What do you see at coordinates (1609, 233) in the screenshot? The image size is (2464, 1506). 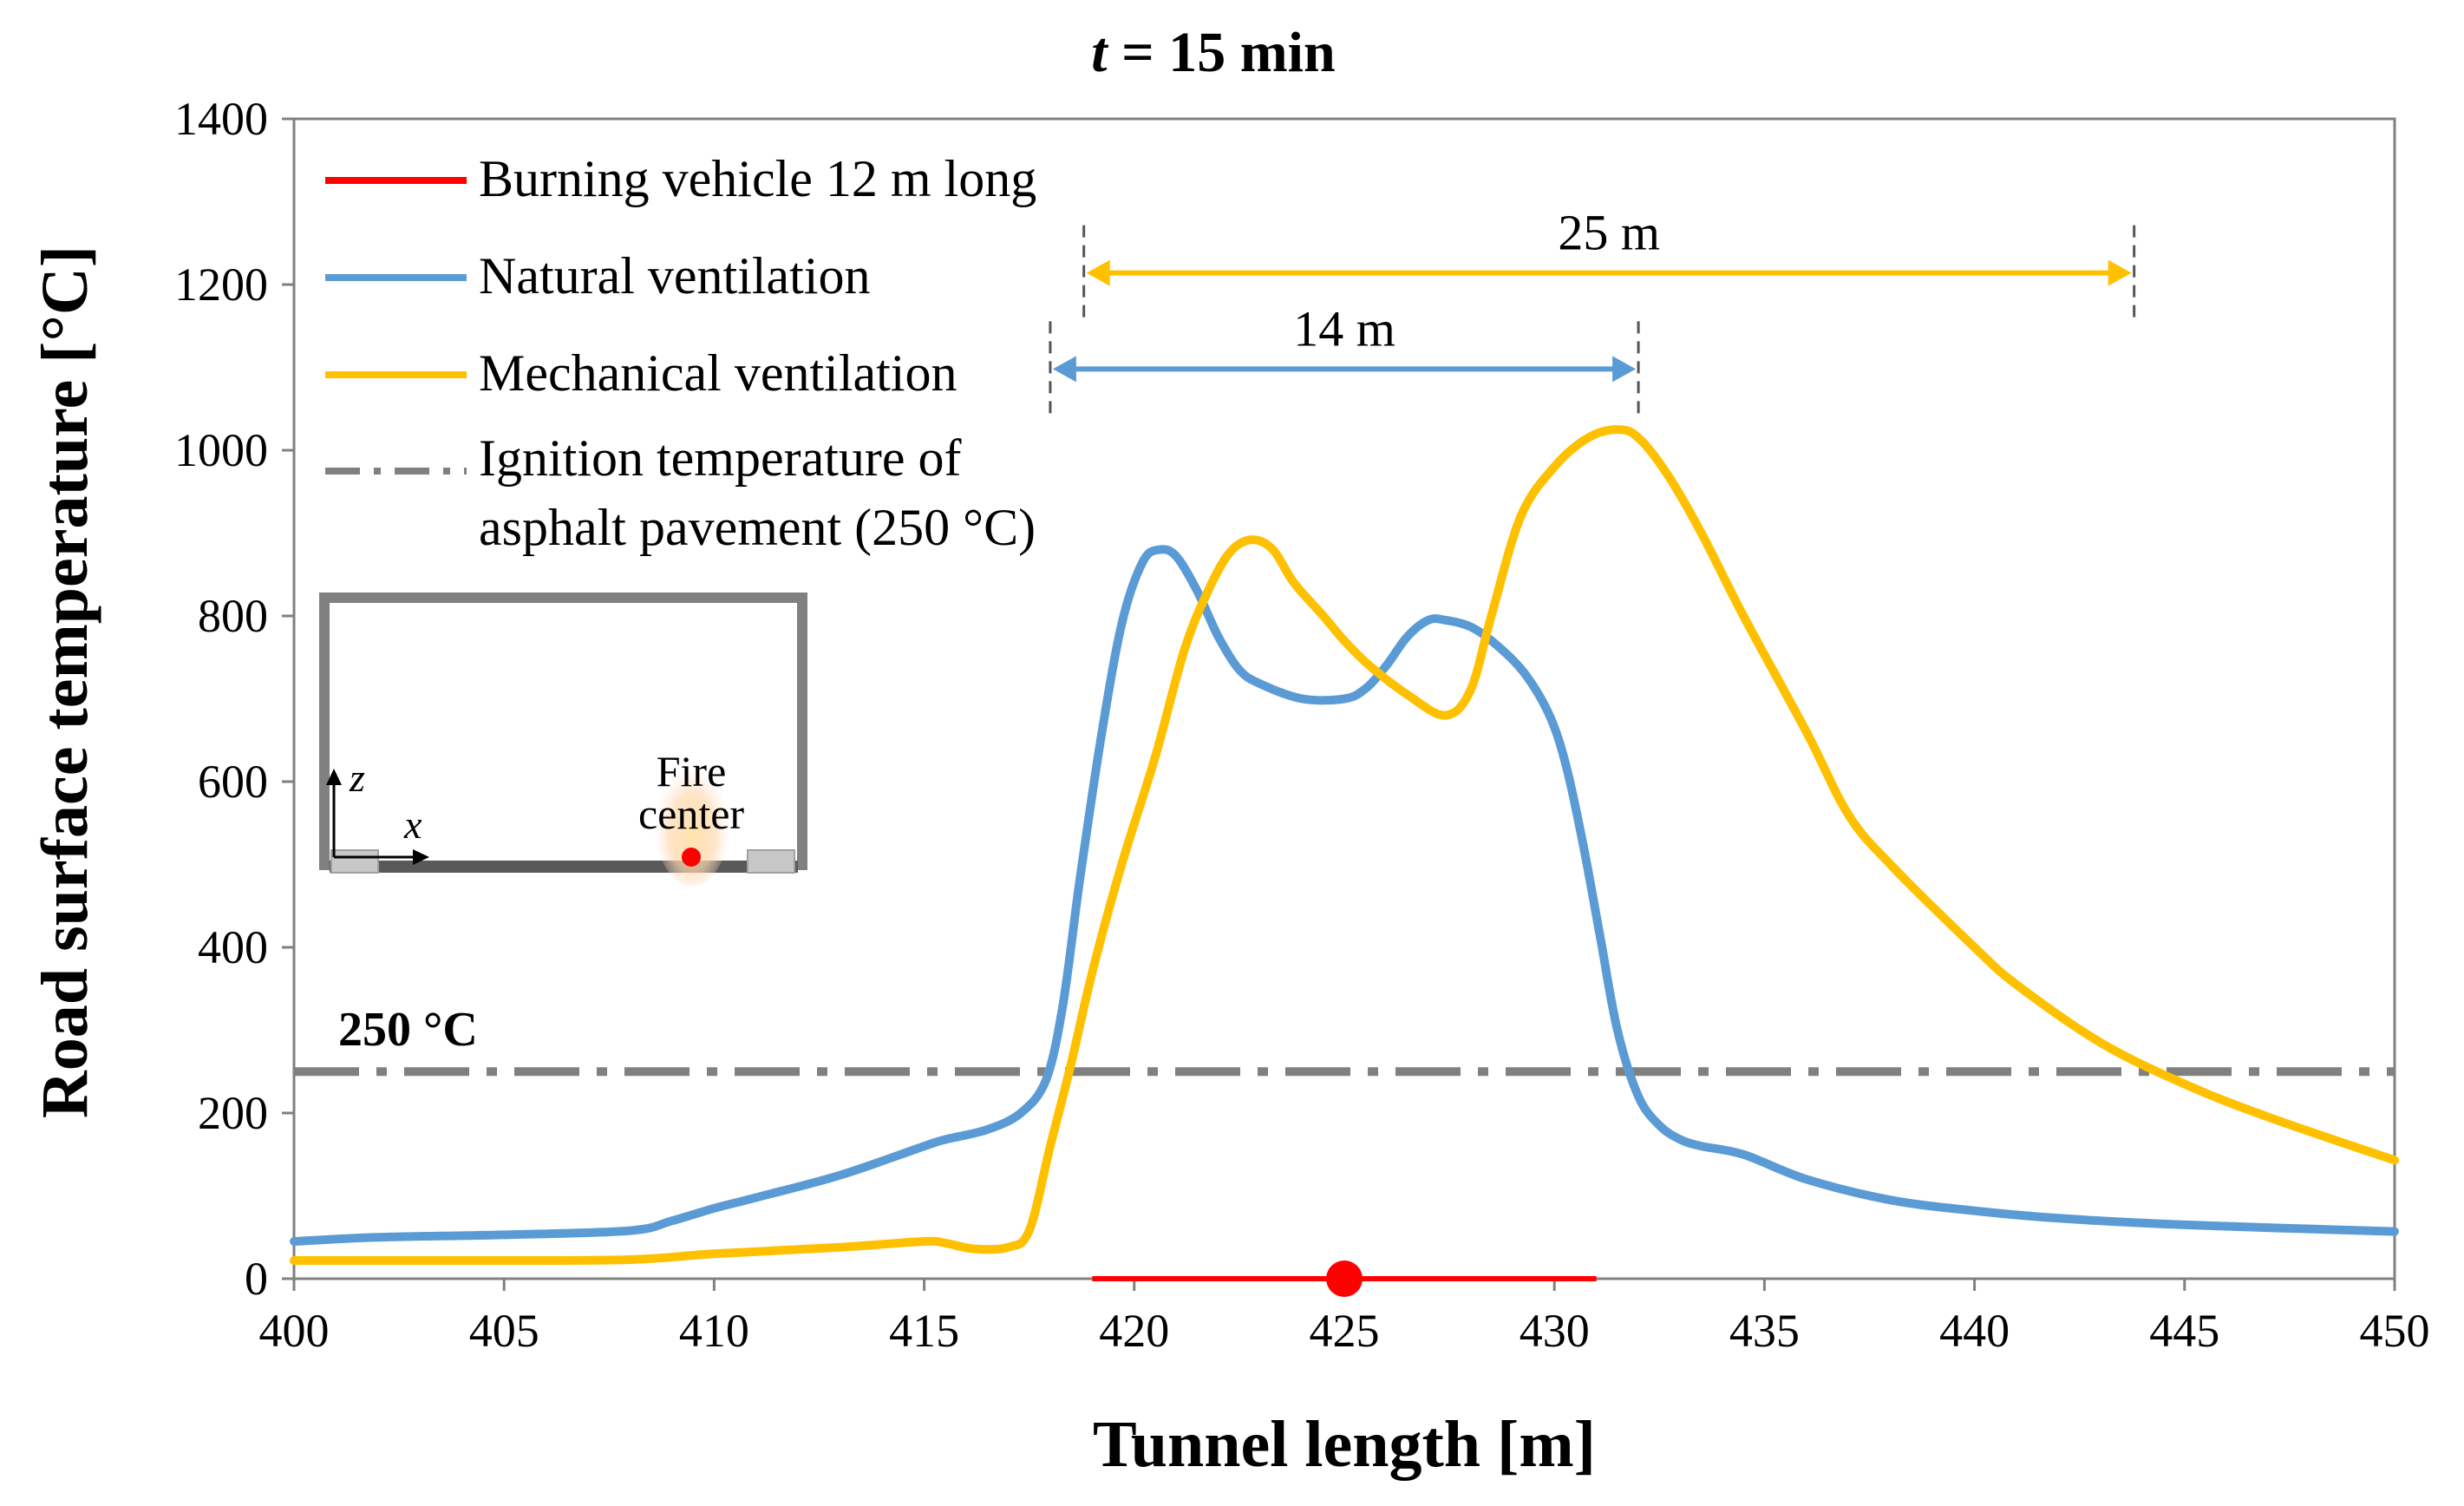 I see `dimension-label-mechanical: 25 m` at bounding box center [1609, 233].